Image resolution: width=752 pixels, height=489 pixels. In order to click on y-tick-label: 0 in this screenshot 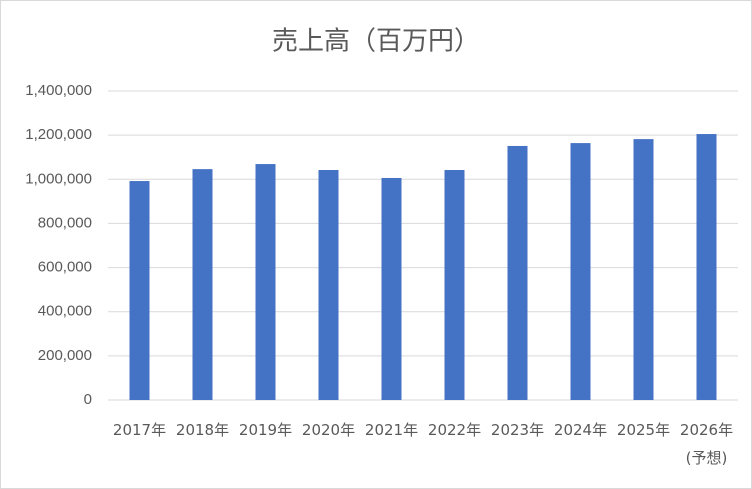, I will do `click(88, 399)`.